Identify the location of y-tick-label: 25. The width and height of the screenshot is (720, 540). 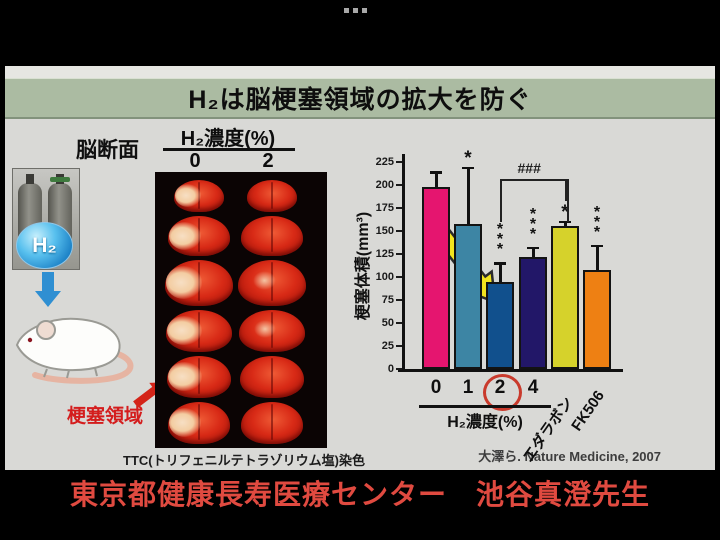
(387, 346).